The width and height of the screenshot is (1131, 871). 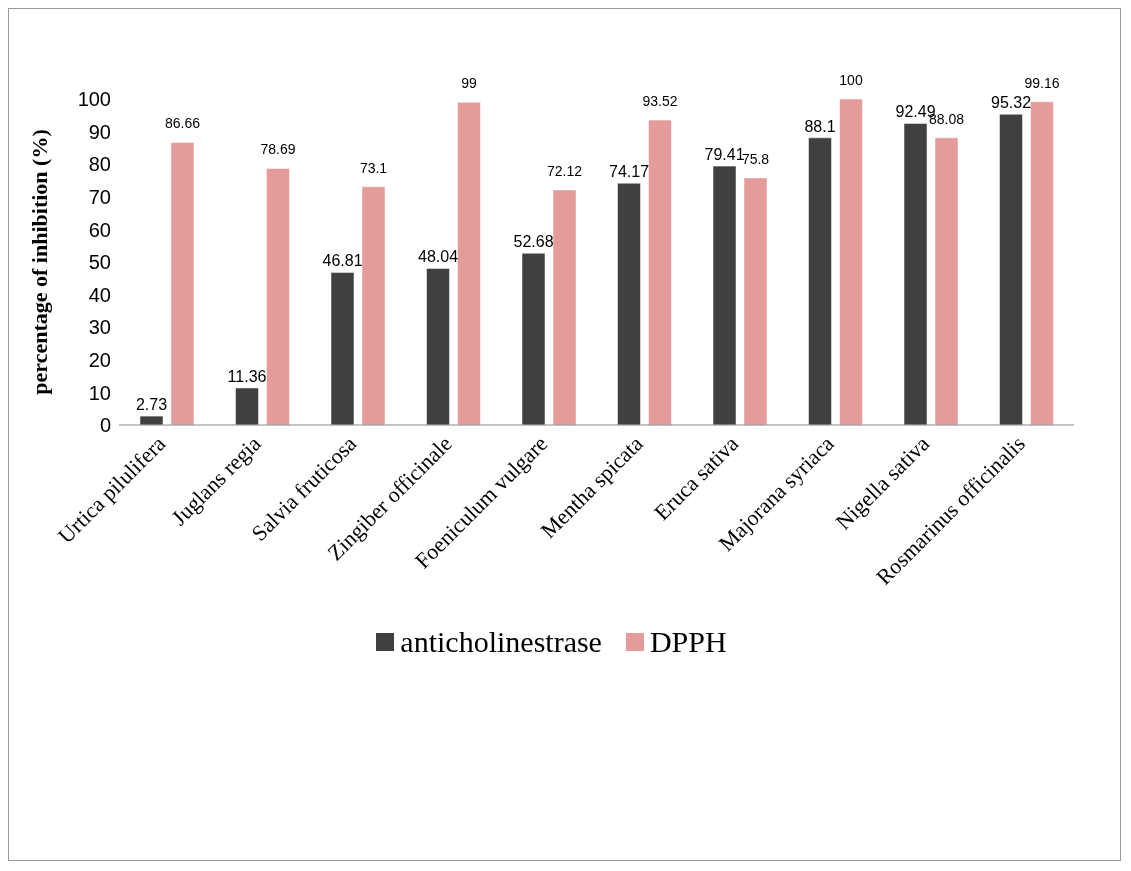 What do you see at coordinates (564, 170) in the screenshot?
I see `data-label: 72.12` at bounding box center [564, 170].